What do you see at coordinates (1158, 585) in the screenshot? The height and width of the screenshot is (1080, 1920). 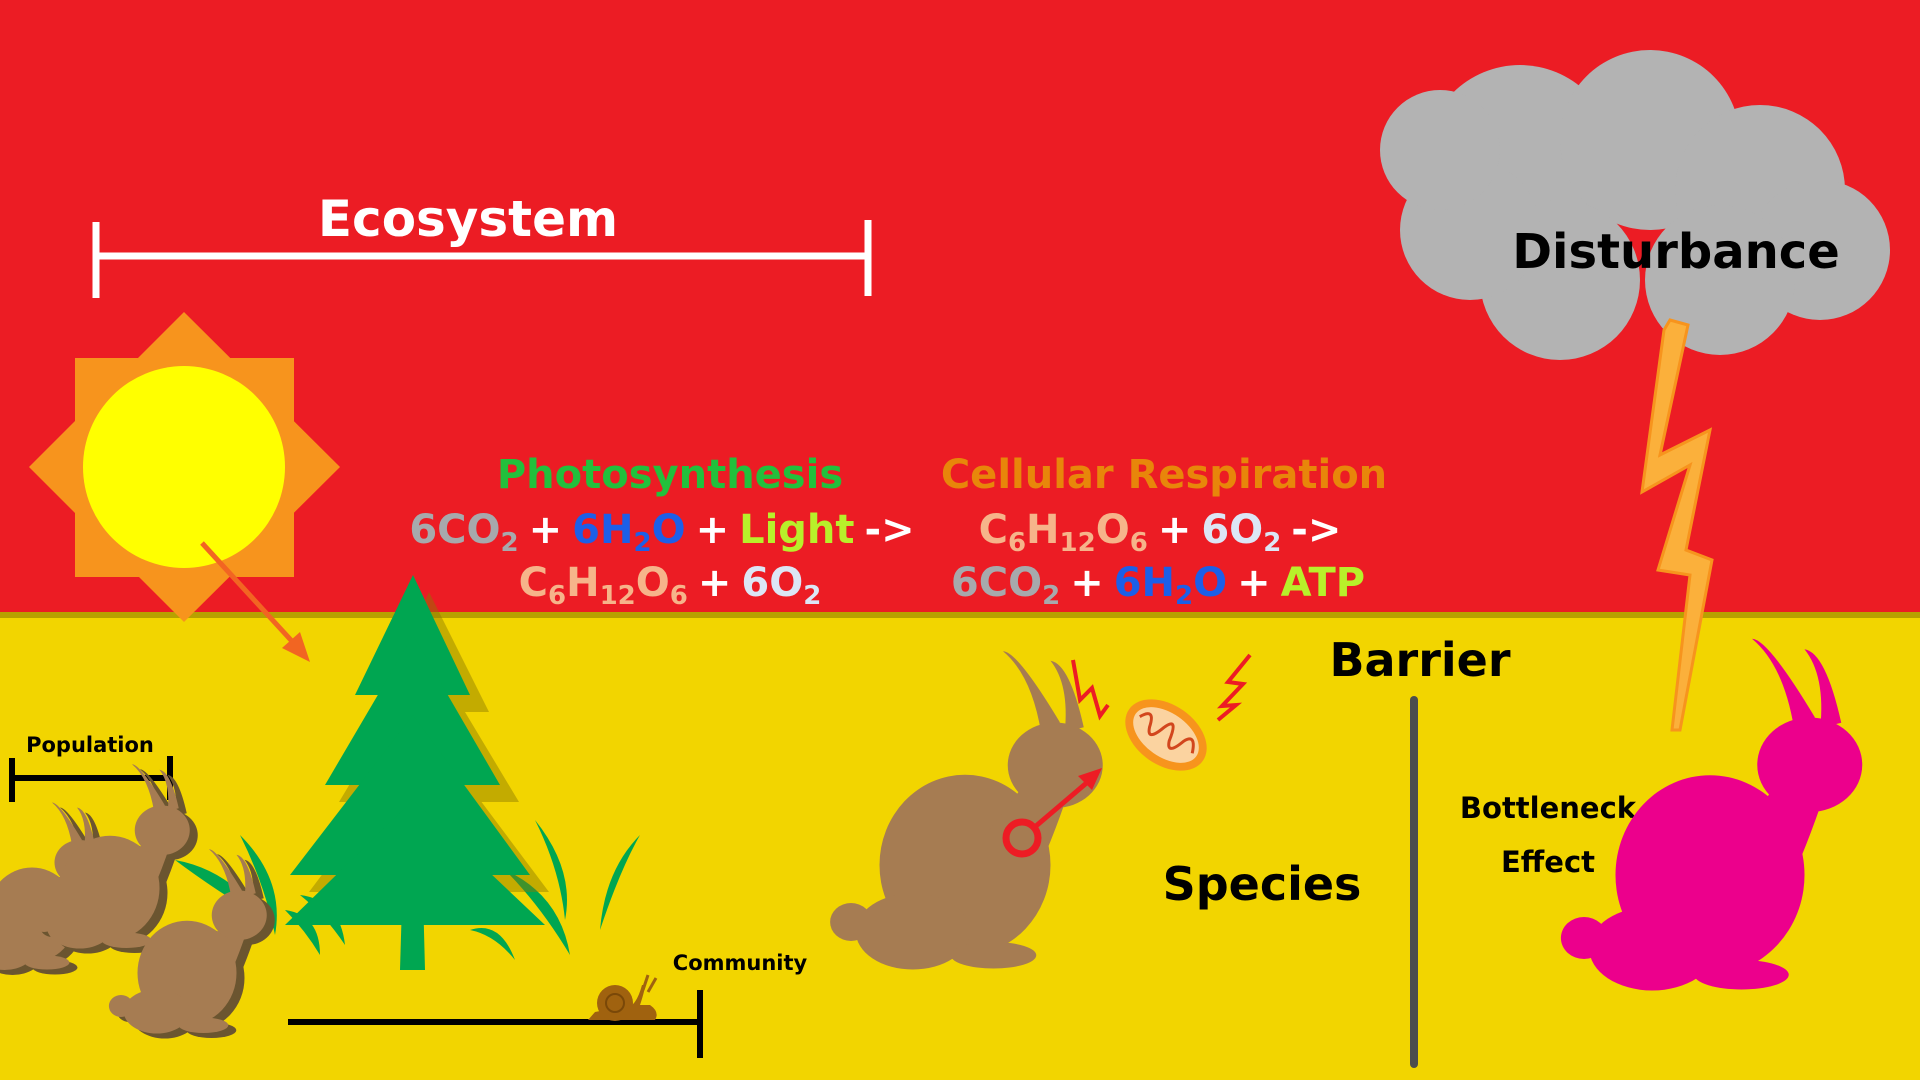 I see `respiration-products: 6CO2 +6H2O + ATP` at bounding box center [1158, 585].